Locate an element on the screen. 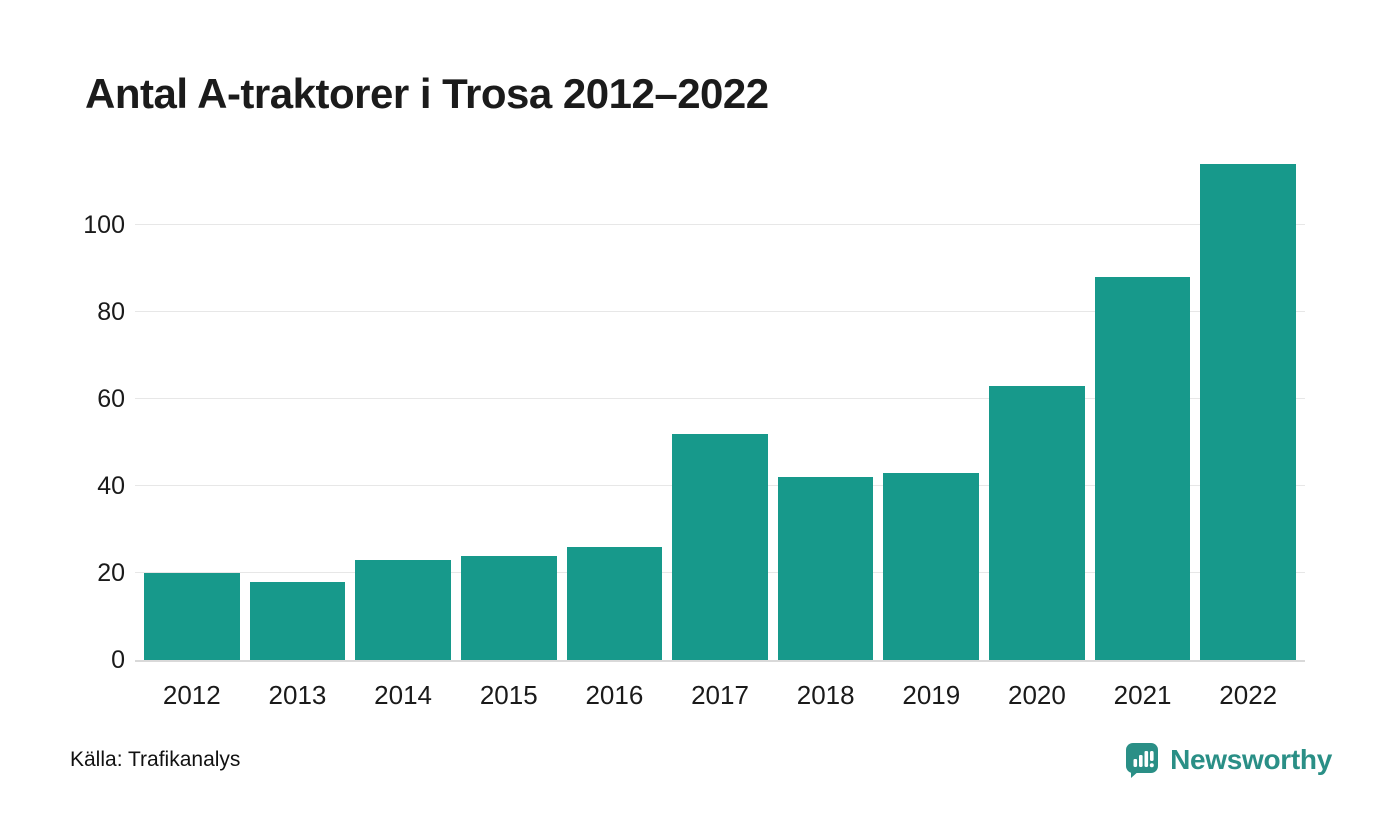 The width and height of the screenshot is (1400, 840). x-axis-tick-label: 2012 is located at coordinates (191, 695).